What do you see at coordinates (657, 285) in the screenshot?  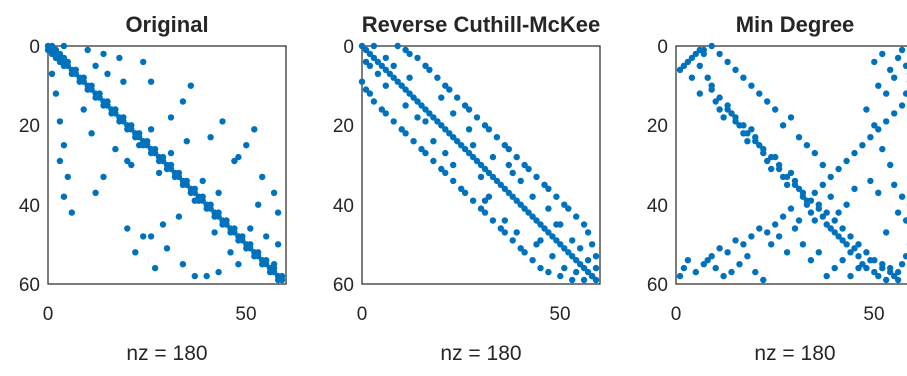 I see `y-tick-label: 60` at bounding box center [657, 285].